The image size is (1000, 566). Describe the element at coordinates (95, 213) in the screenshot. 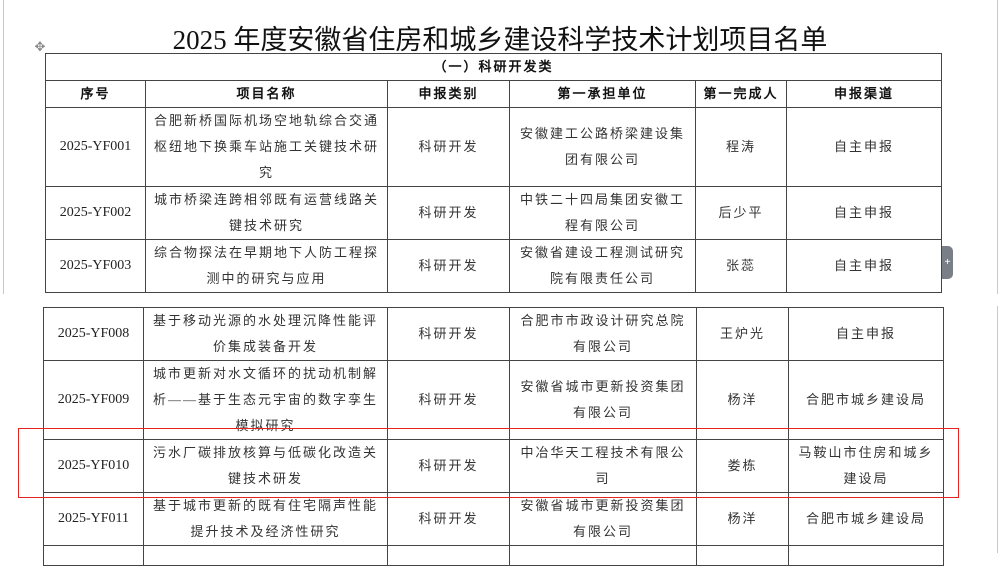

I see `cell-id: 2025-YF002` at that location.